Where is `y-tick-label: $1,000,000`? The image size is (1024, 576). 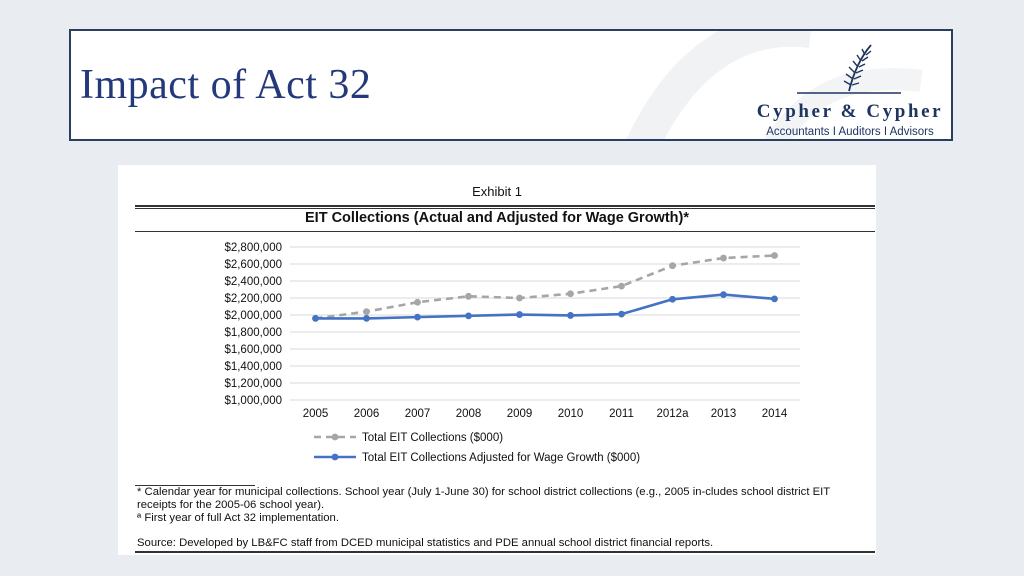 y-tick-label: $1,000,000 is located at coordinates (253, 401).